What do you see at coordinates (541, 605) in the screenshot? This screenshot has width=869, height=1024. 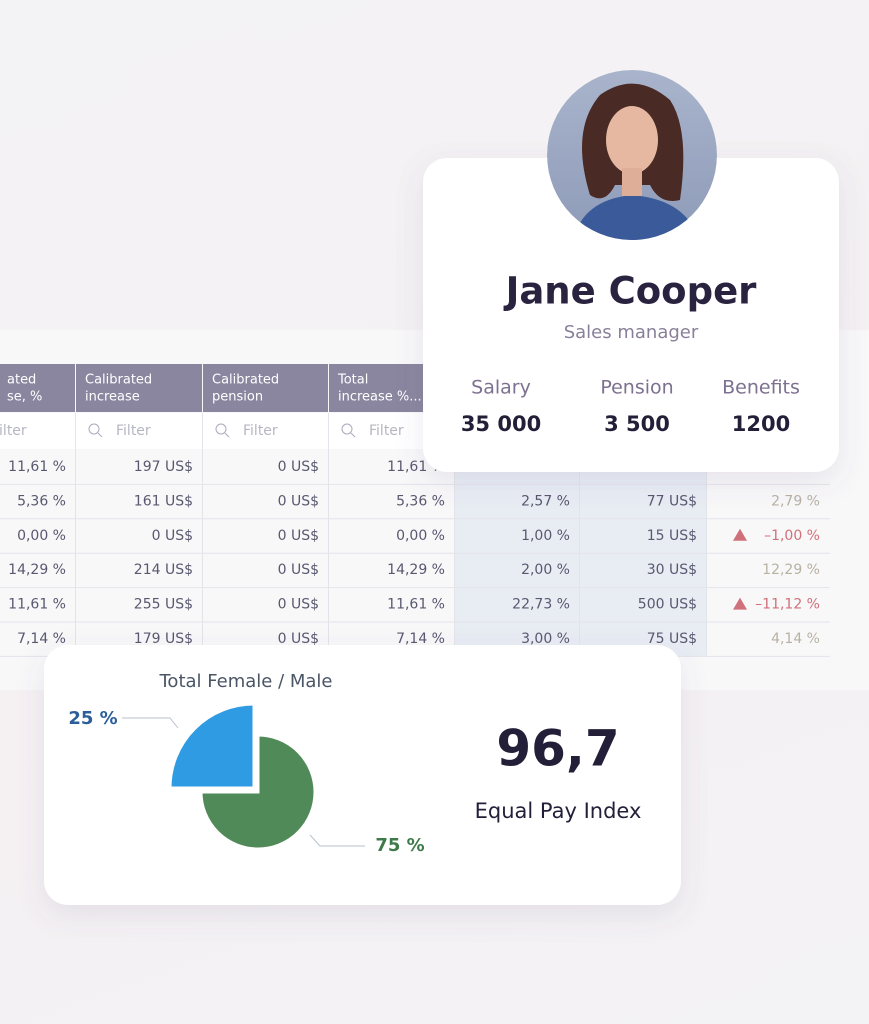 I see `cell: 22,73 %` at bounding box center [541, 605].